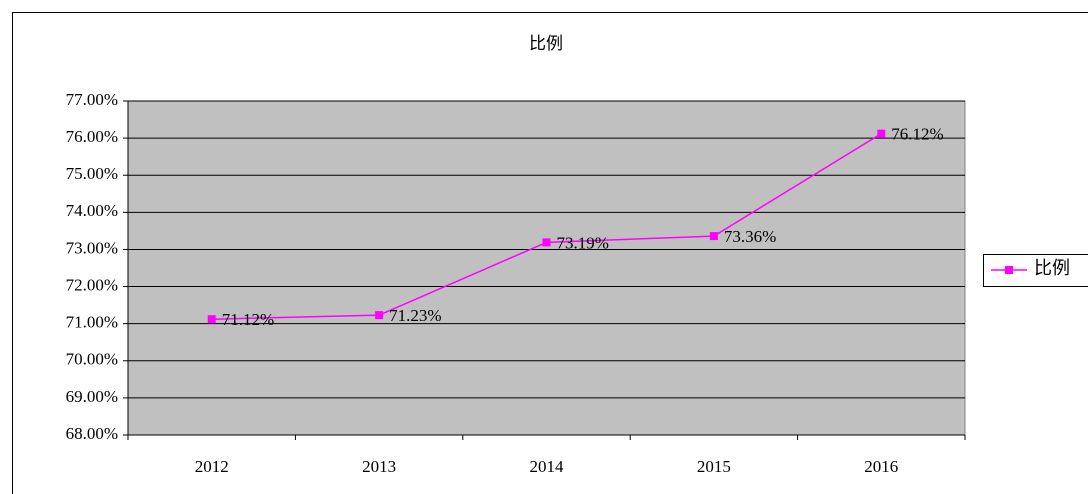 The image size is (1088, 494). I want to click on x-tick-label: 2015, so click(714, 466).